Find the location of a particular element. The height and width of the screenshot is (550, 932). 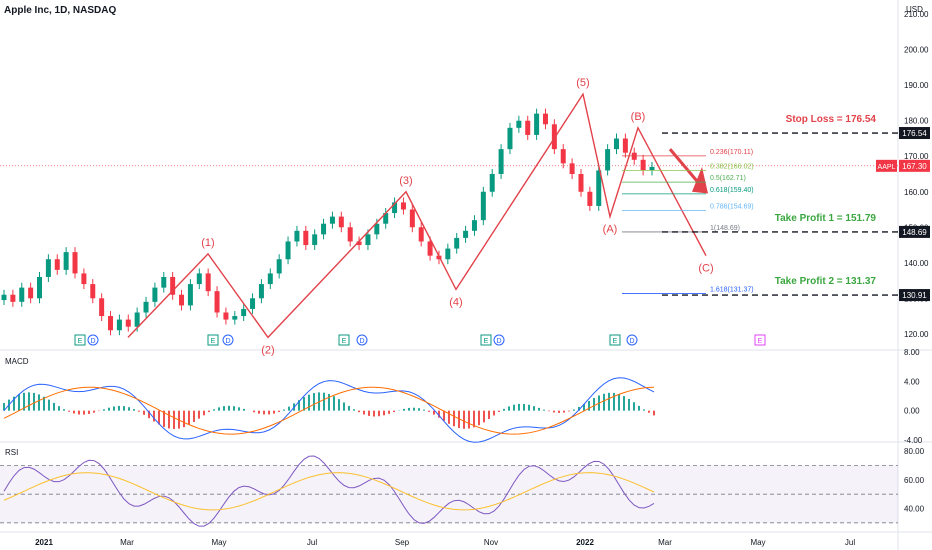

dividend-marker is located at coordinates (632, 340).